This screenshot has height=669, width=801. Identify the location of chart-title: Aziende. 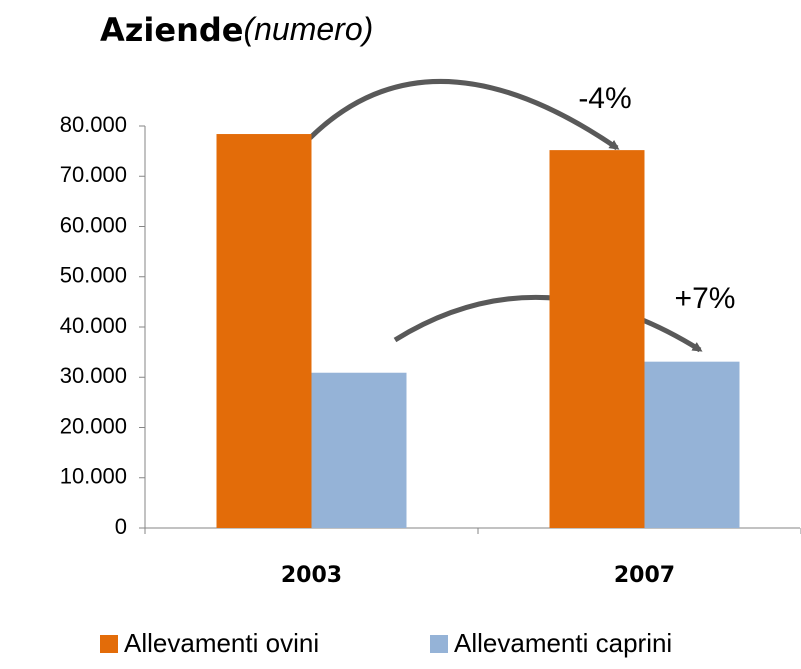
(171, 30).